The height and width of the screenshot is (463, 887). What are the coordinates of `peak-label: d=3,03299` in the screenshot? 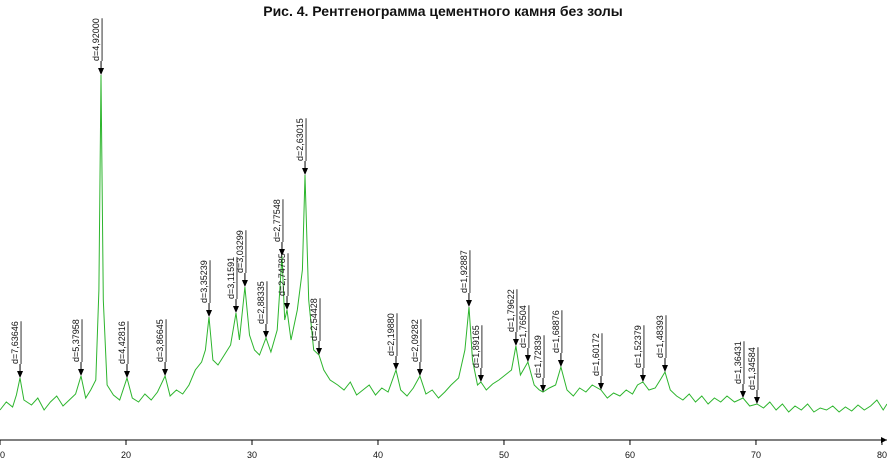 It's located at (240, 251).